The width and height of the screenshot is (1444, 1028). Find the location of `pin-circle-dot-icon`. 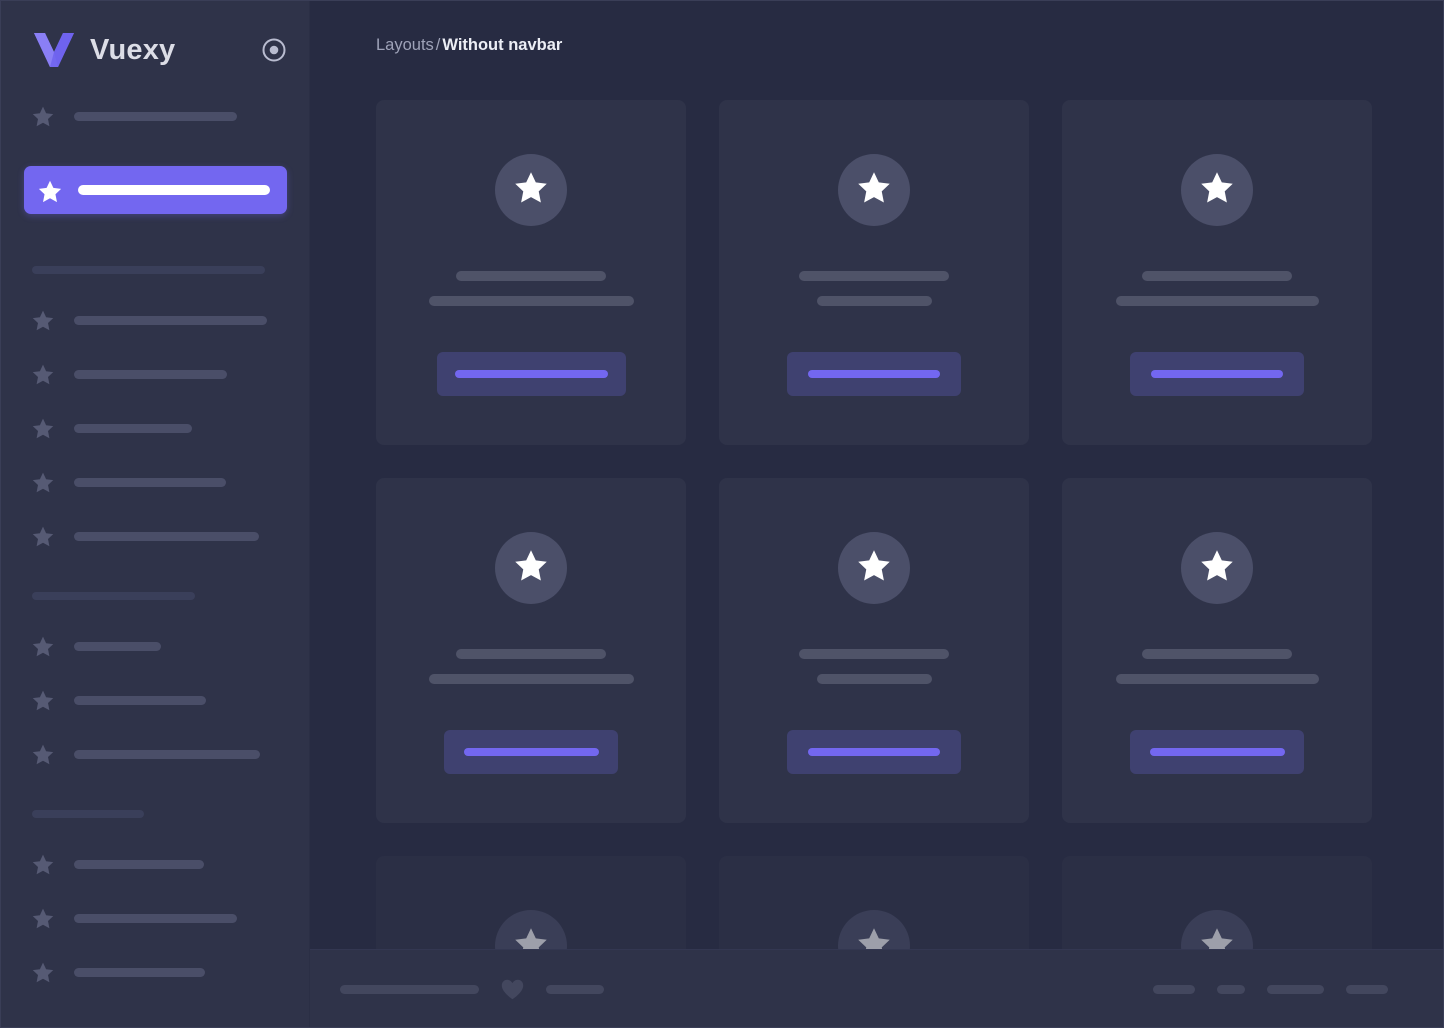

pin-circle-dot-icon is located at coordinates (274, 50).